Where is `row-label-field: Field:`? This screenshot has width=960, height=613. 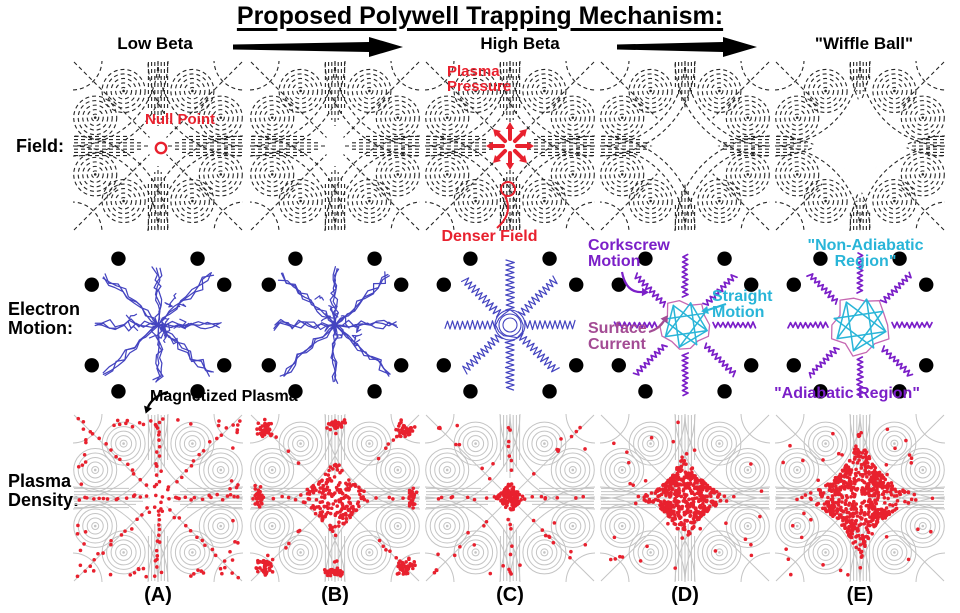 row-label-field: Field: is located at coordinates (40, 146).